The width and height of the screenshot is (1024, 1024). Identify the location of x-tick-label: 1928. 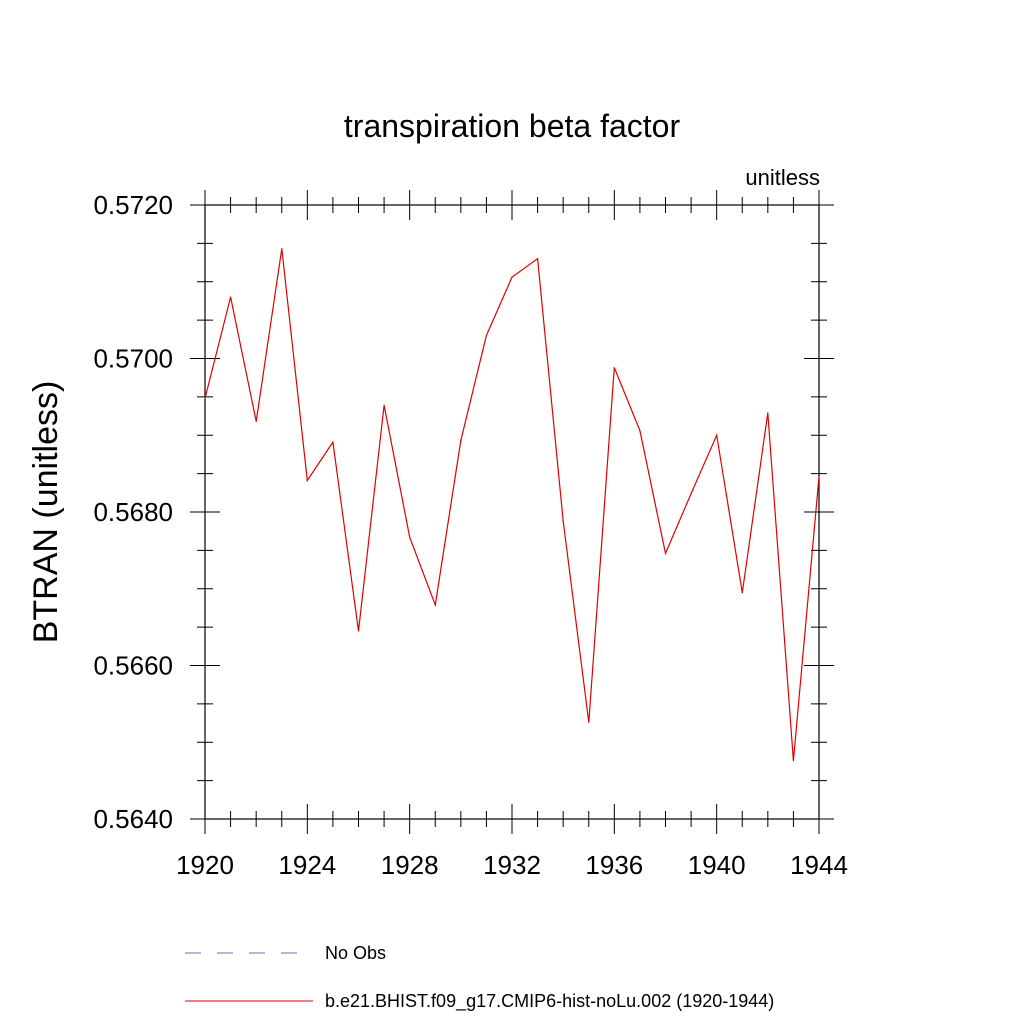
(410, 865).